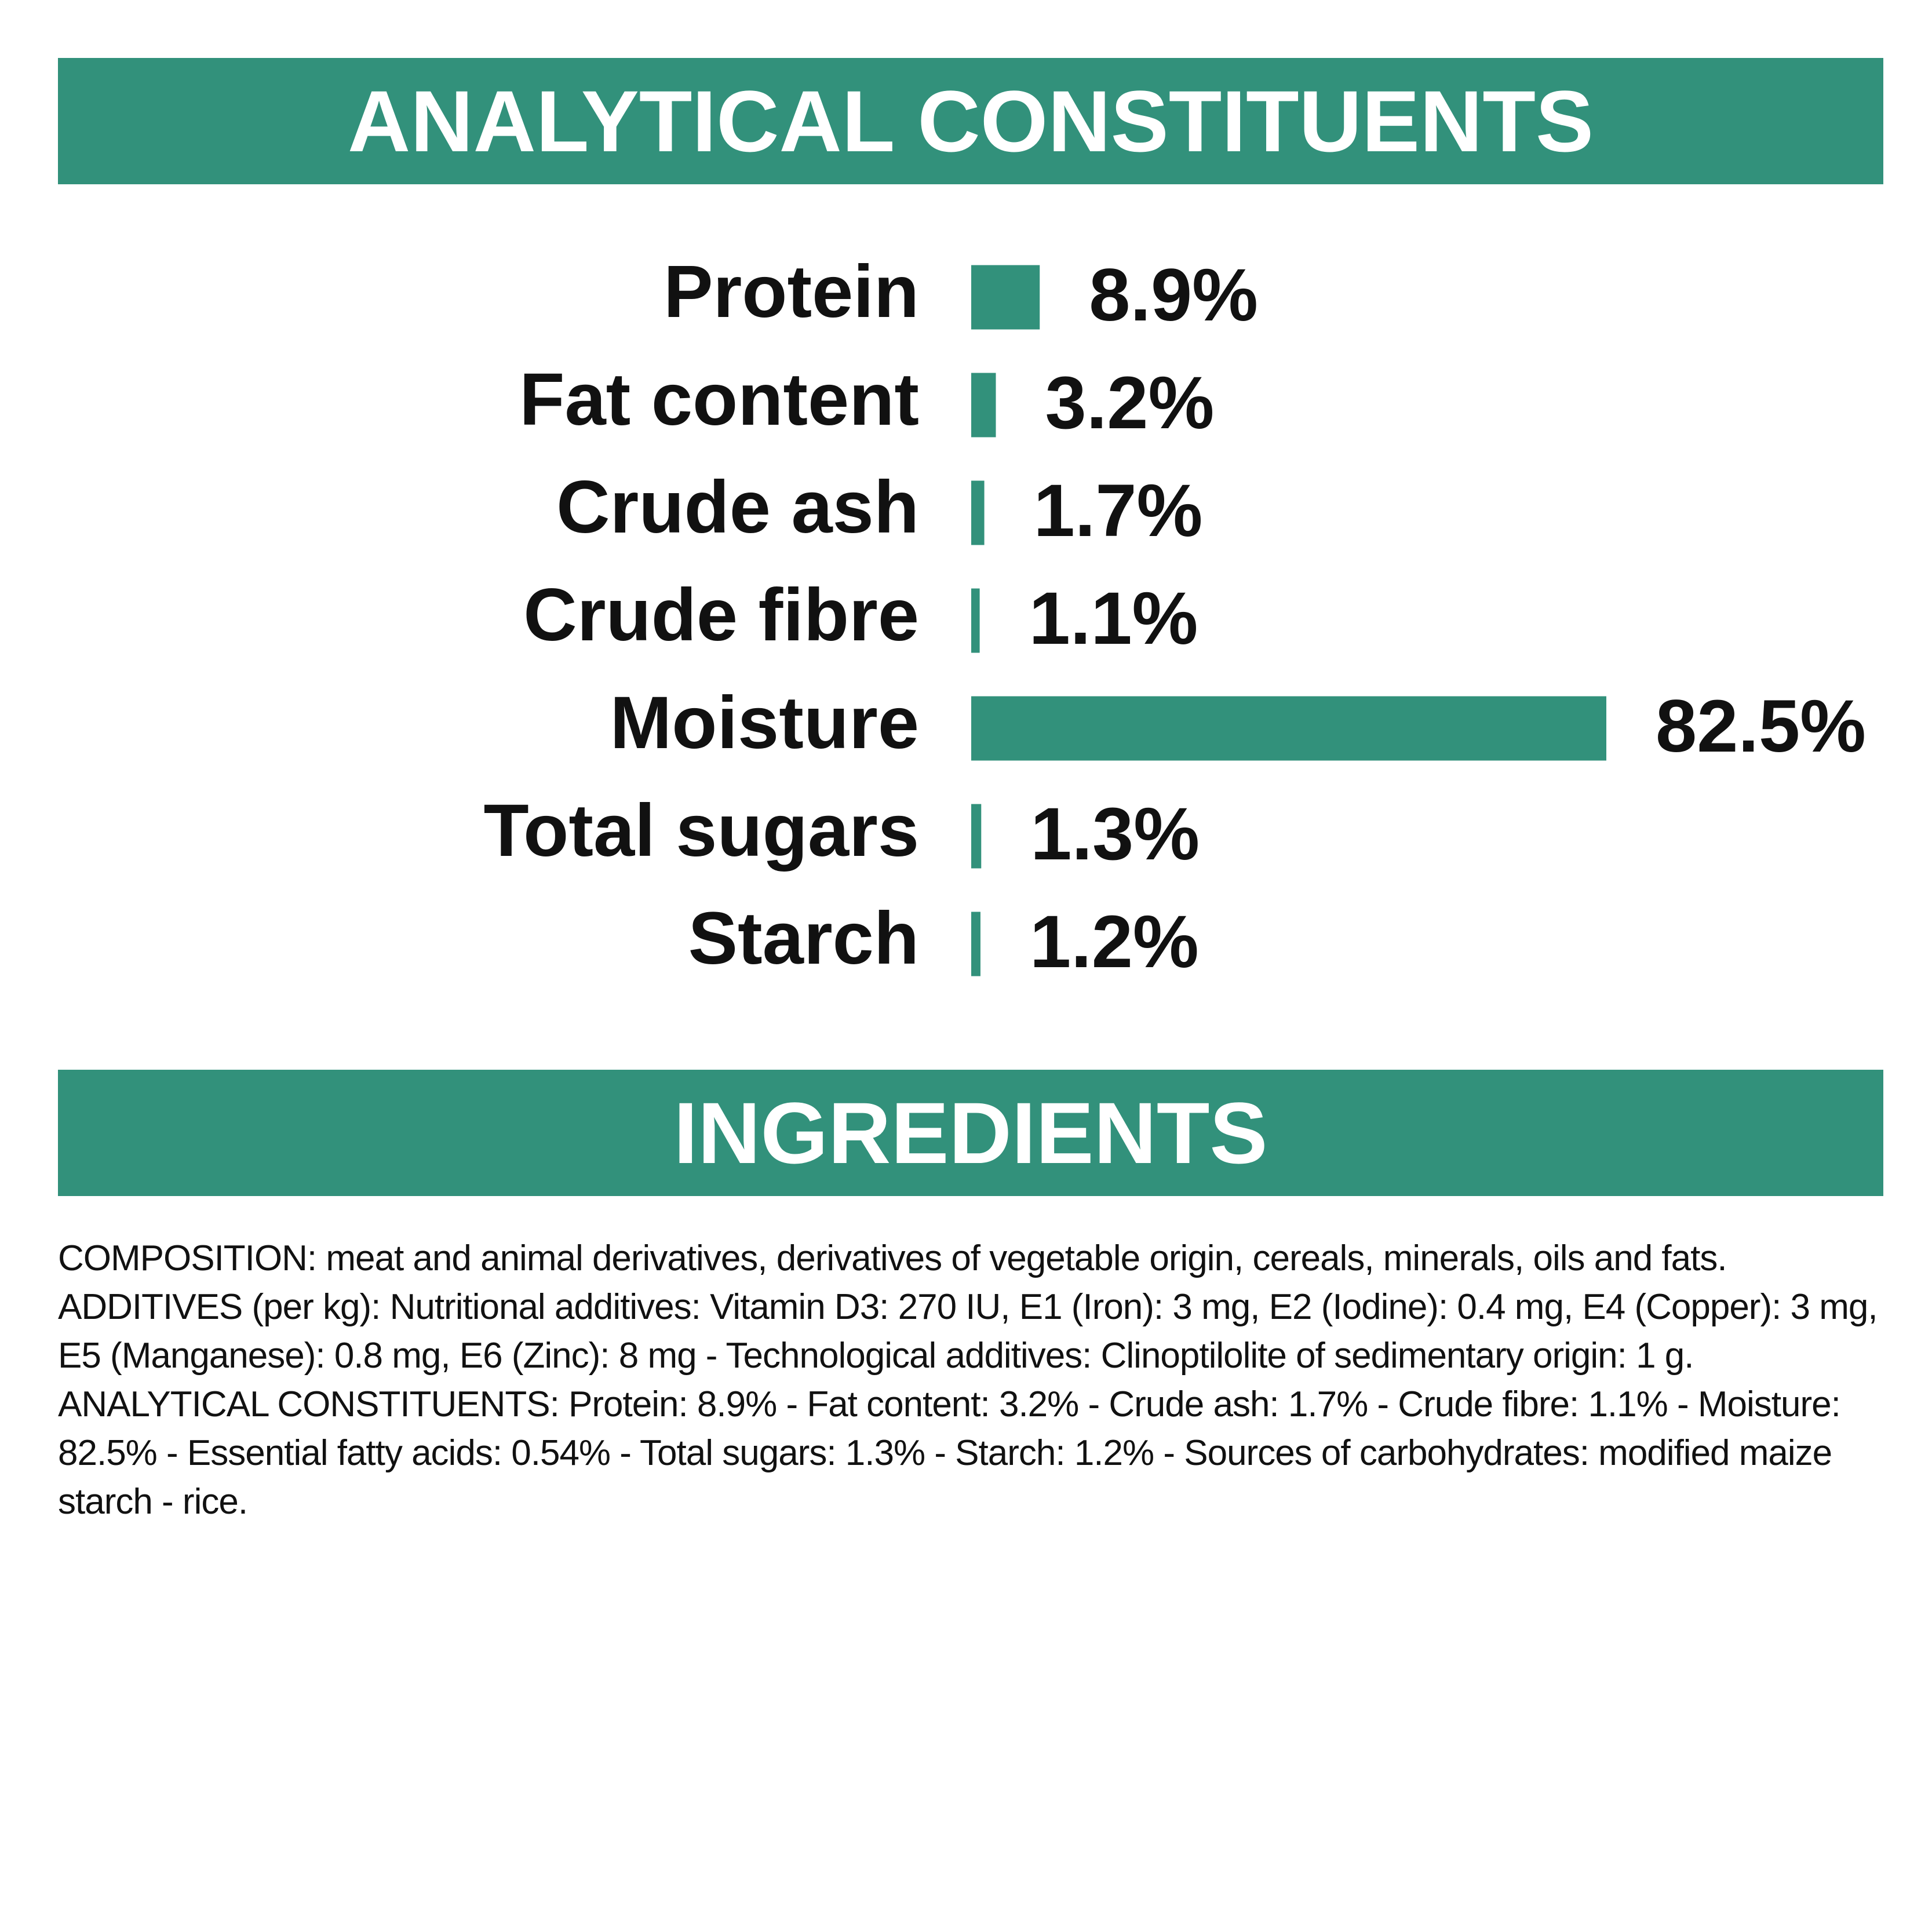  What do you see at coordinates (1173, 296) in the screenshot?
I see `value-label: 8.9%` at bounding box center [1173, 296].